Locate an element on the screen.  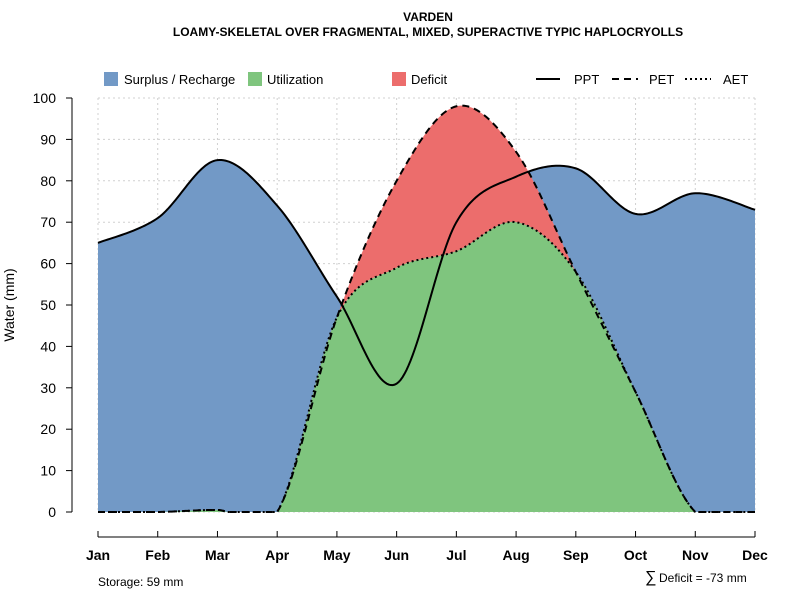
x-tick-label-nov: Nov is located at coordinates (695, 555).